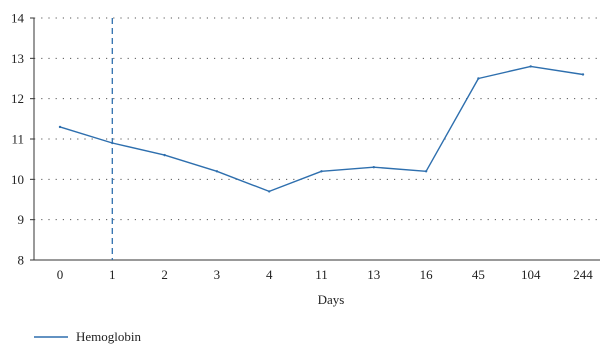 The width and height of the screenshot is (603, 345). What do you see at coordinates (531, 274) in the screenshot?
I see `x-tick-label-104: 104` at bounding box center [531, 274].